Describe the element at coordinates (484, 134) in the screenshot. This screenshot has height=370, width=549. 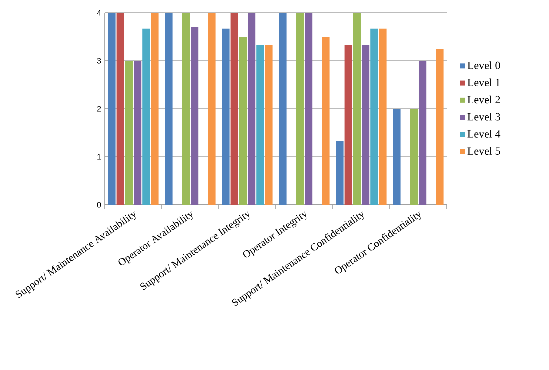
I see `legend-label: Level 4` at that location.